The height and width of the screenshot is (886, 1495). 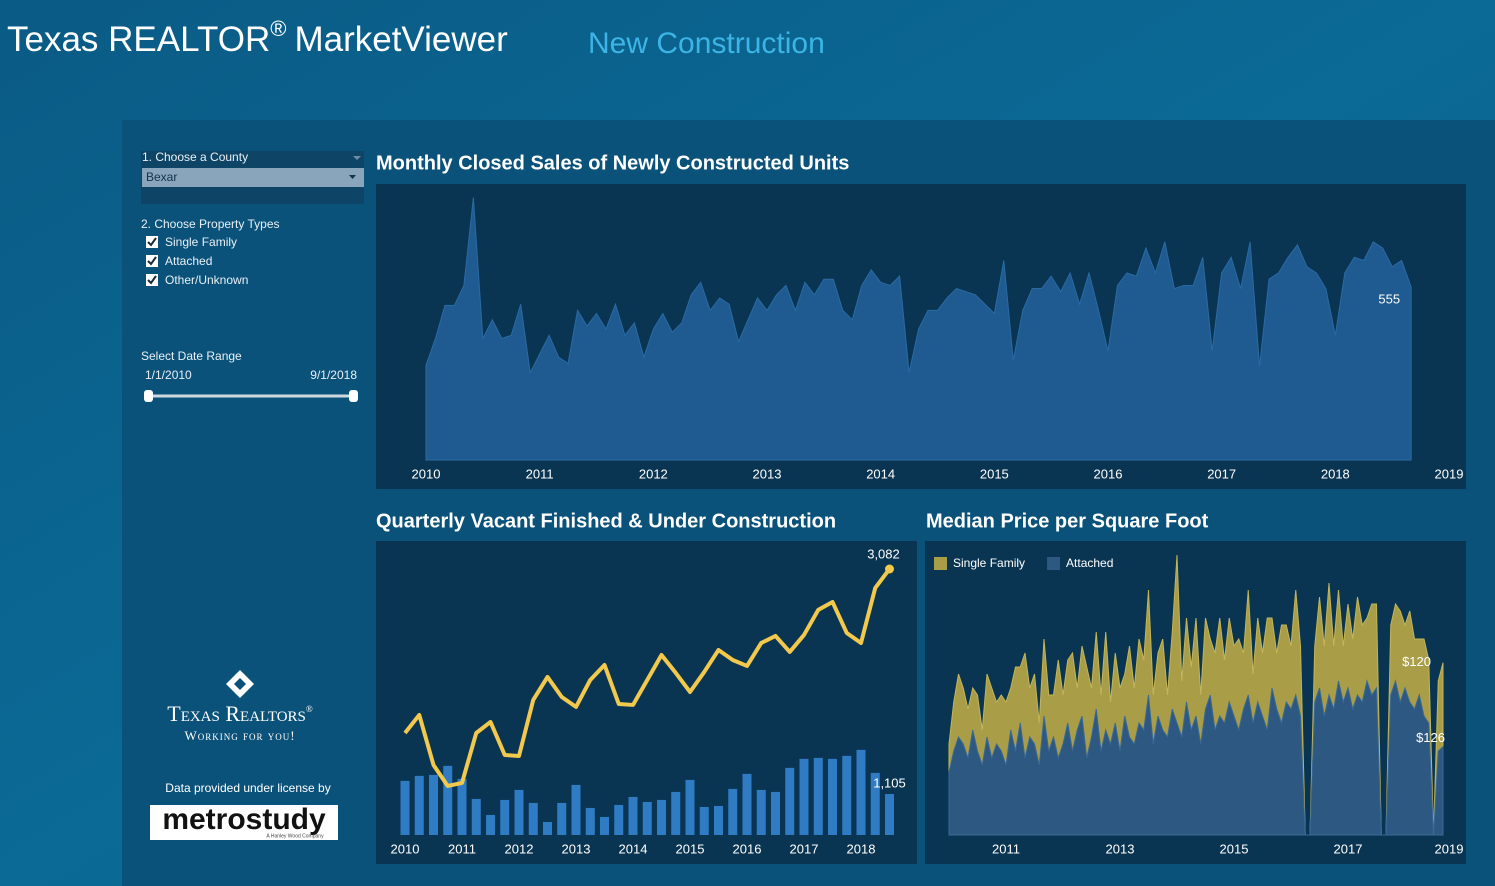 I want to click on logo-name-text: Texas Realtors, so click(x=236, y=713).